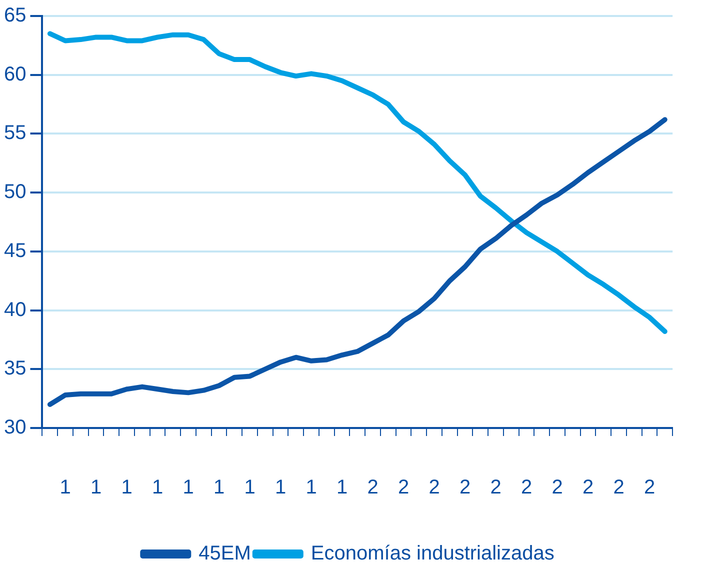  What do you see at coordinates (432, 553) in the screenshot?
I see `legend-label: Economías industrializadas` at bounding box center [432, 553].